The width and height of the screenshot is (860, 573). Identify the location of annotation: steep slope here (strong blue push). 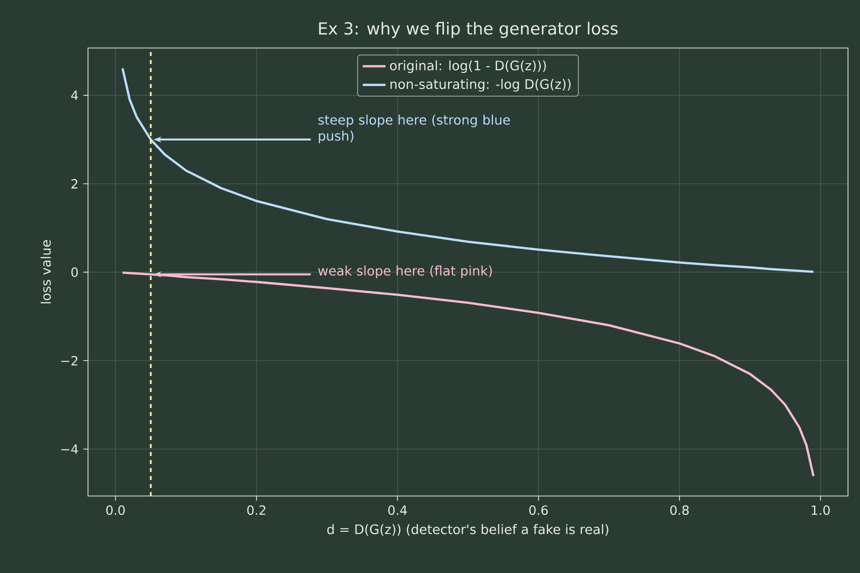
(414, 129).